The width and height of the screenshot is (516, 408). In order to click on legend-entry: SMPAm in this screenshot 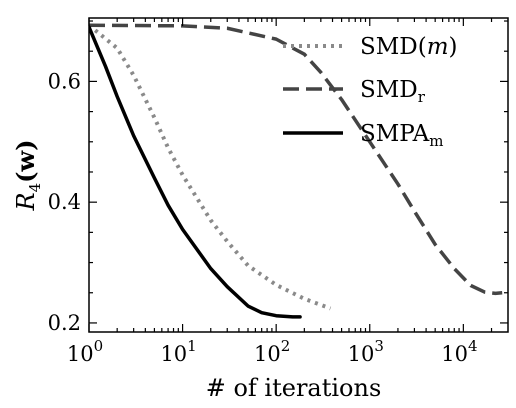, I will do `click(363, 135)`.